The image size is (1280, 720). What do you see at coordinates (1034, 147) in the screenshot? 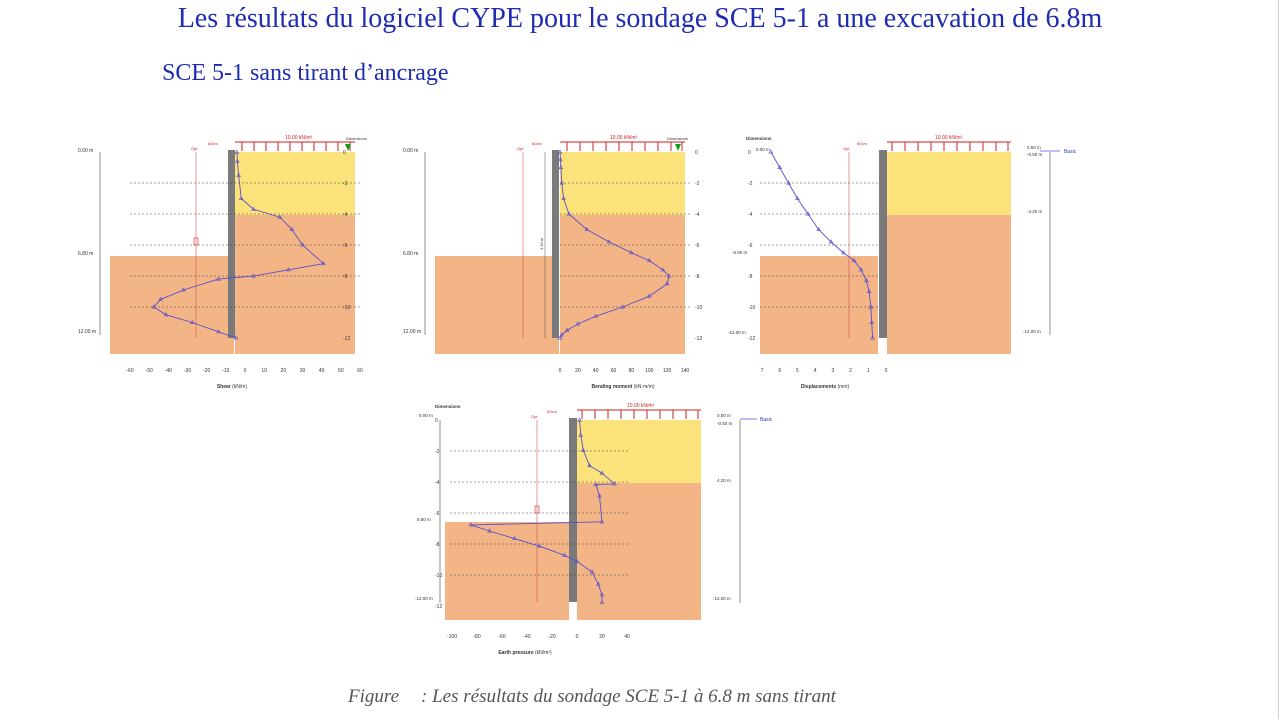
I see `right-label: 0.50 m` at bounding box center [1034, 147].